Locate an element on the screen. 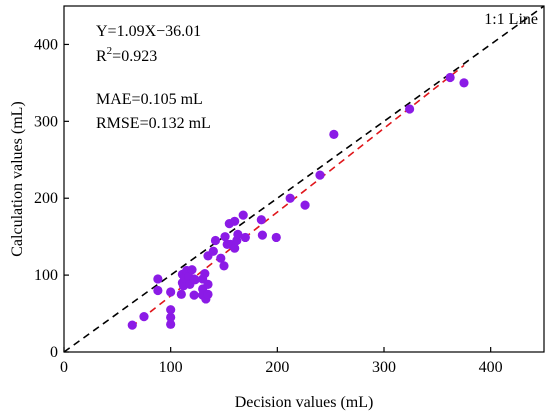 The width and height of the screenshot is (550, 415). y-tick-label: 300 is located at coordinates (46, 121).